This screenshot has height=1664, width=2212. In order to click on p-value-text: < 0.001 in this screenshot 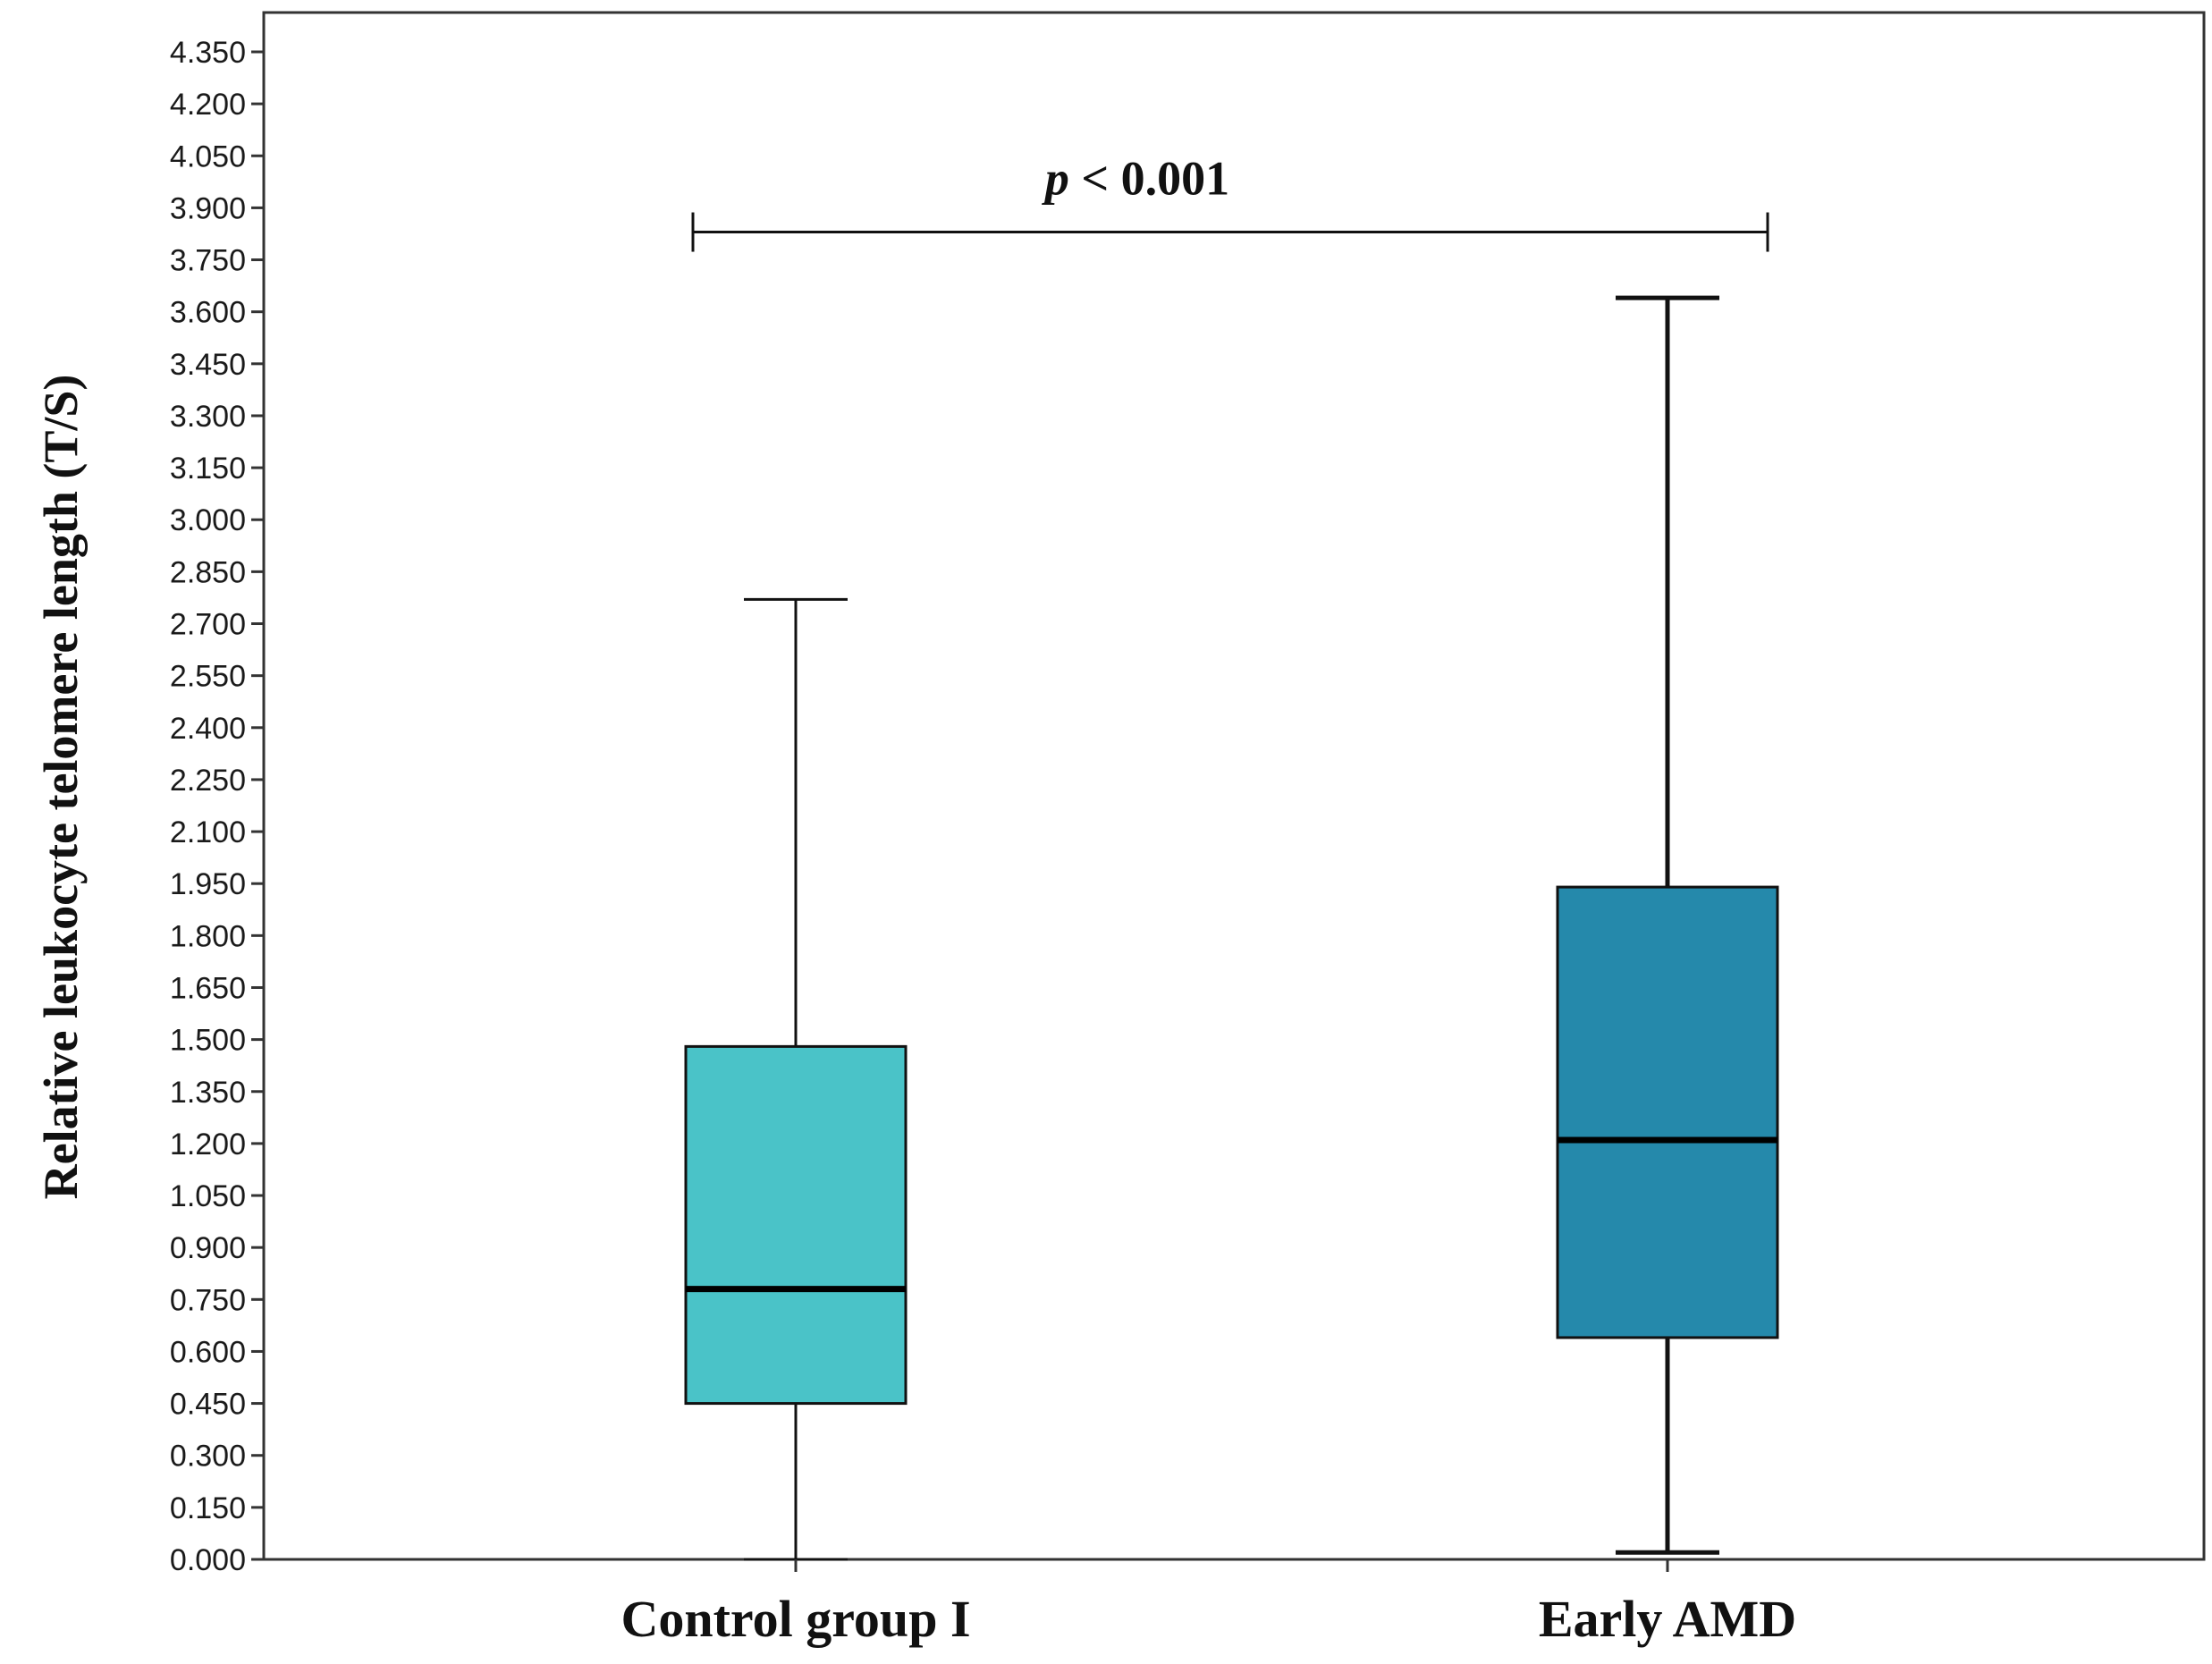, I will do `click(1149, 179)`.